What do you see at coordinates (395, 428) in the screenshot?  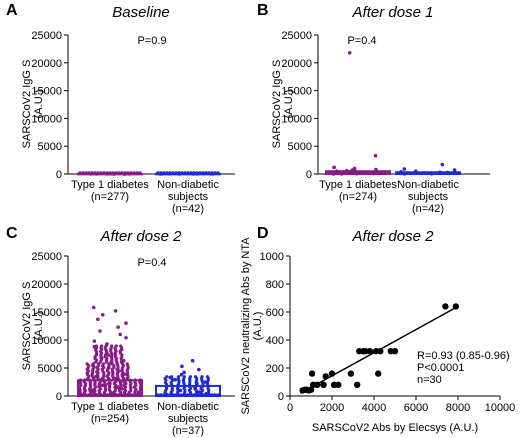 I see `p3-x-label: SARSCoV2 Abs by Elecsys (A.U.)` at bounding box center [395, 428].